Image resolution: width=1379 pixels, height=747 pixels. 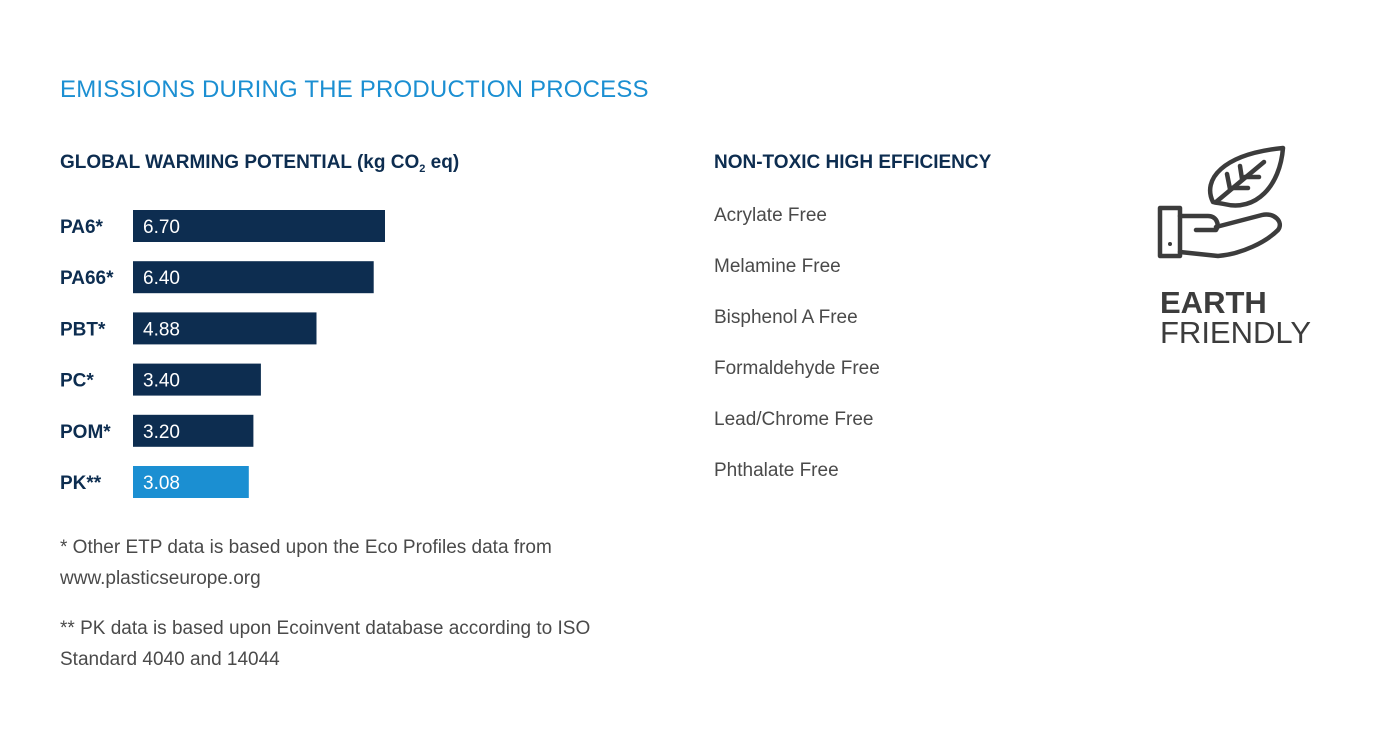 I want to click on bar-value-label: 6.70, so click(x=161, y=227).